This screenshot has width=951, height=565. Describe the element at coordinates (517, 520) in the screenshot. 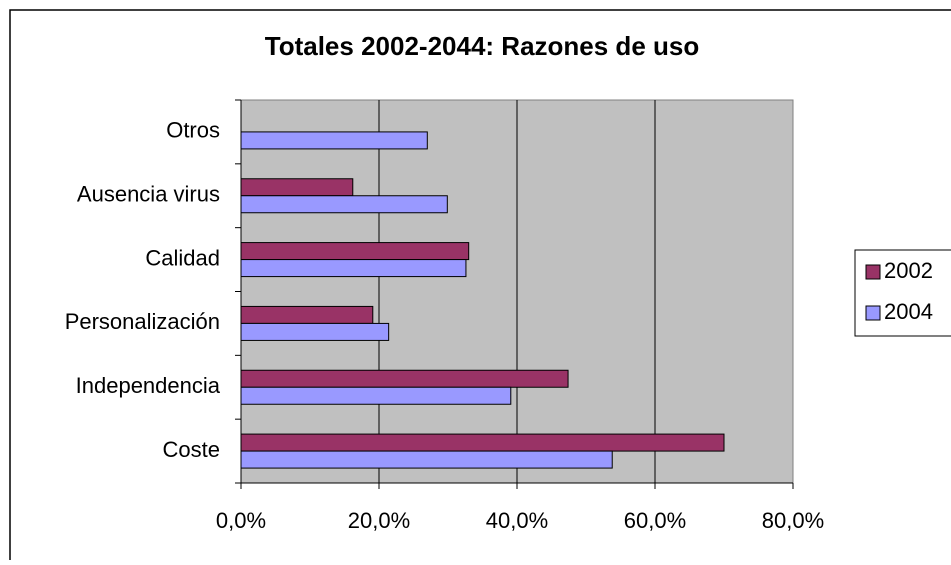

I see `x-tick-label: 40,0%` at that location.